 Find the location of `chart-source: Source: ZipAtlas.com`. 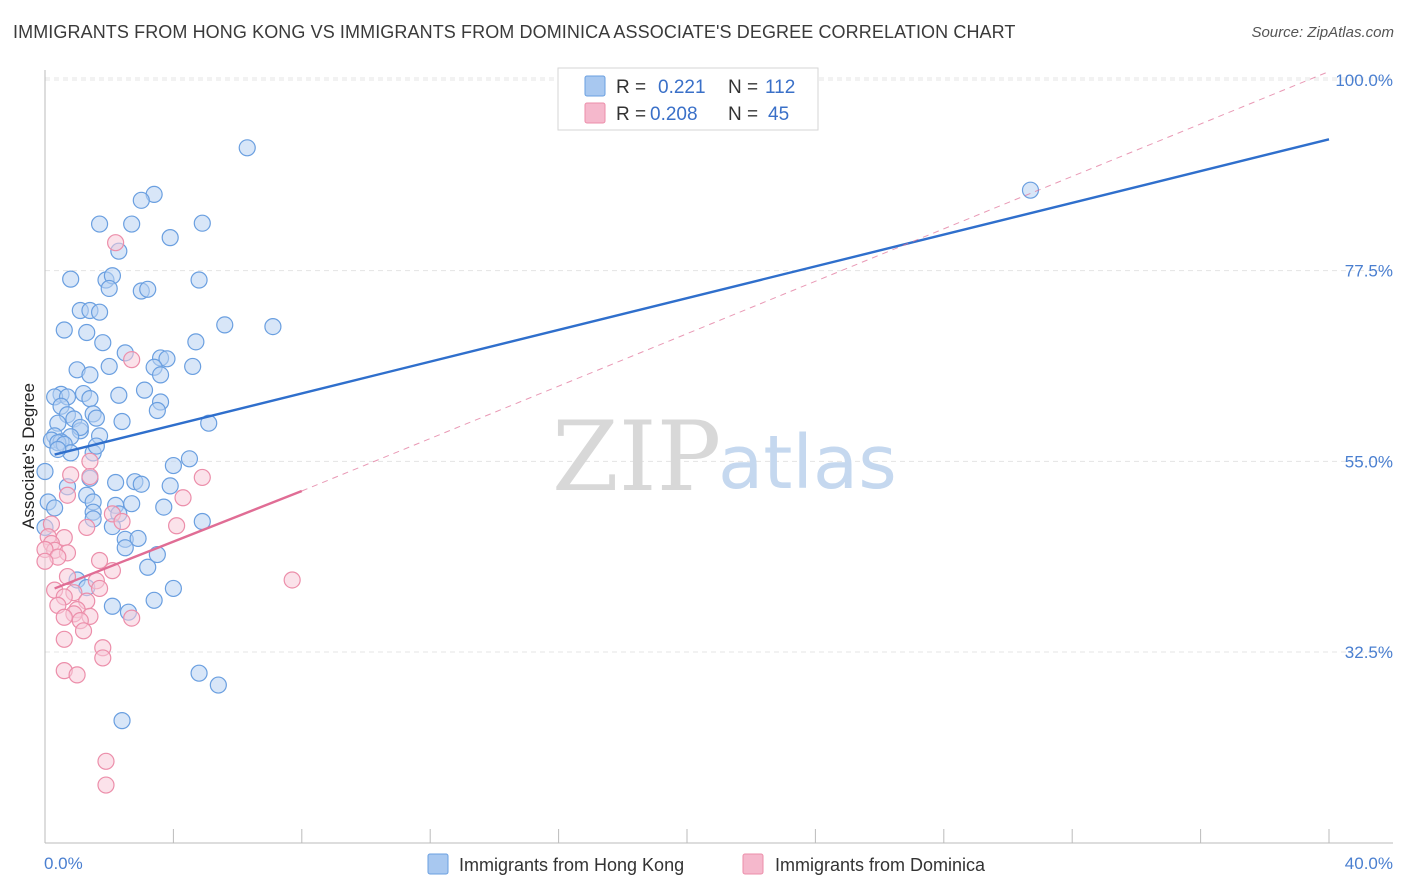

chart-source: Source: ZipAtlas.com is located at coordinates (1322, 32).